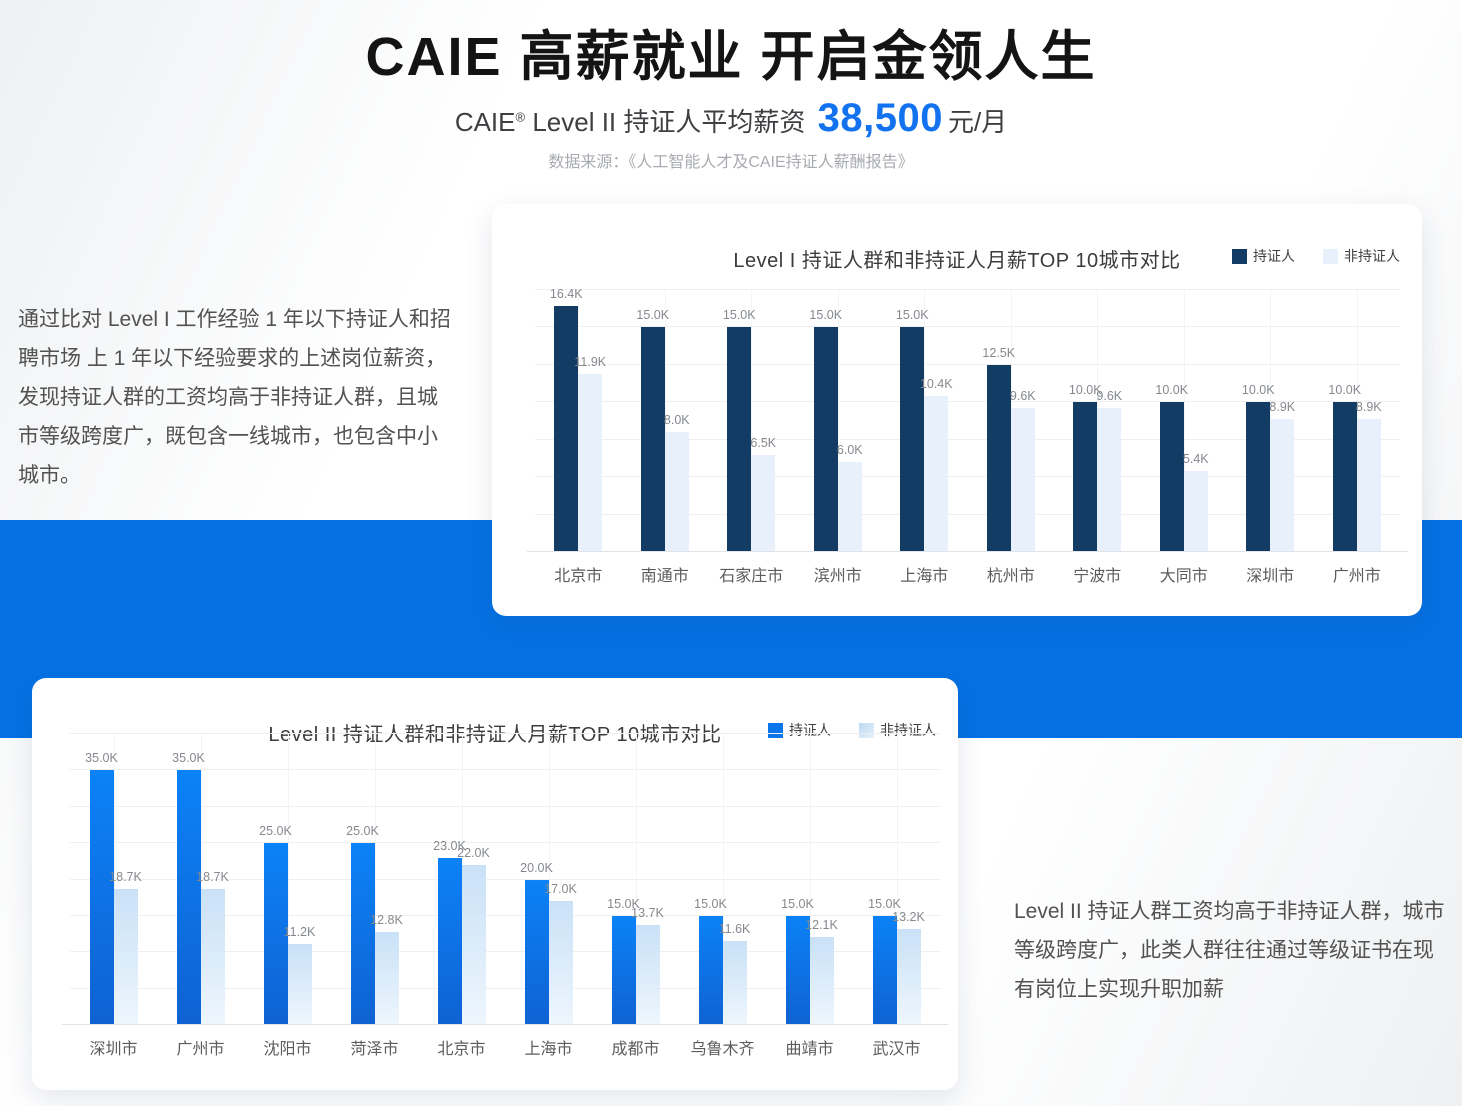 The width and height of the screenshot is (1462, 1106). I want to click on bar-非持证人-乌鲁木齐, so click(734, 982).